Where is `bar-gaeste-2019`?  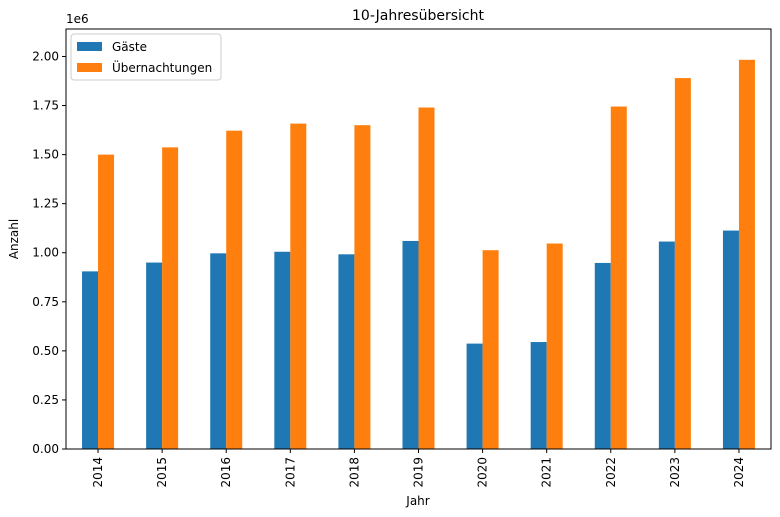
bar-gaeste-2019 is located at coordinates (410, 344).